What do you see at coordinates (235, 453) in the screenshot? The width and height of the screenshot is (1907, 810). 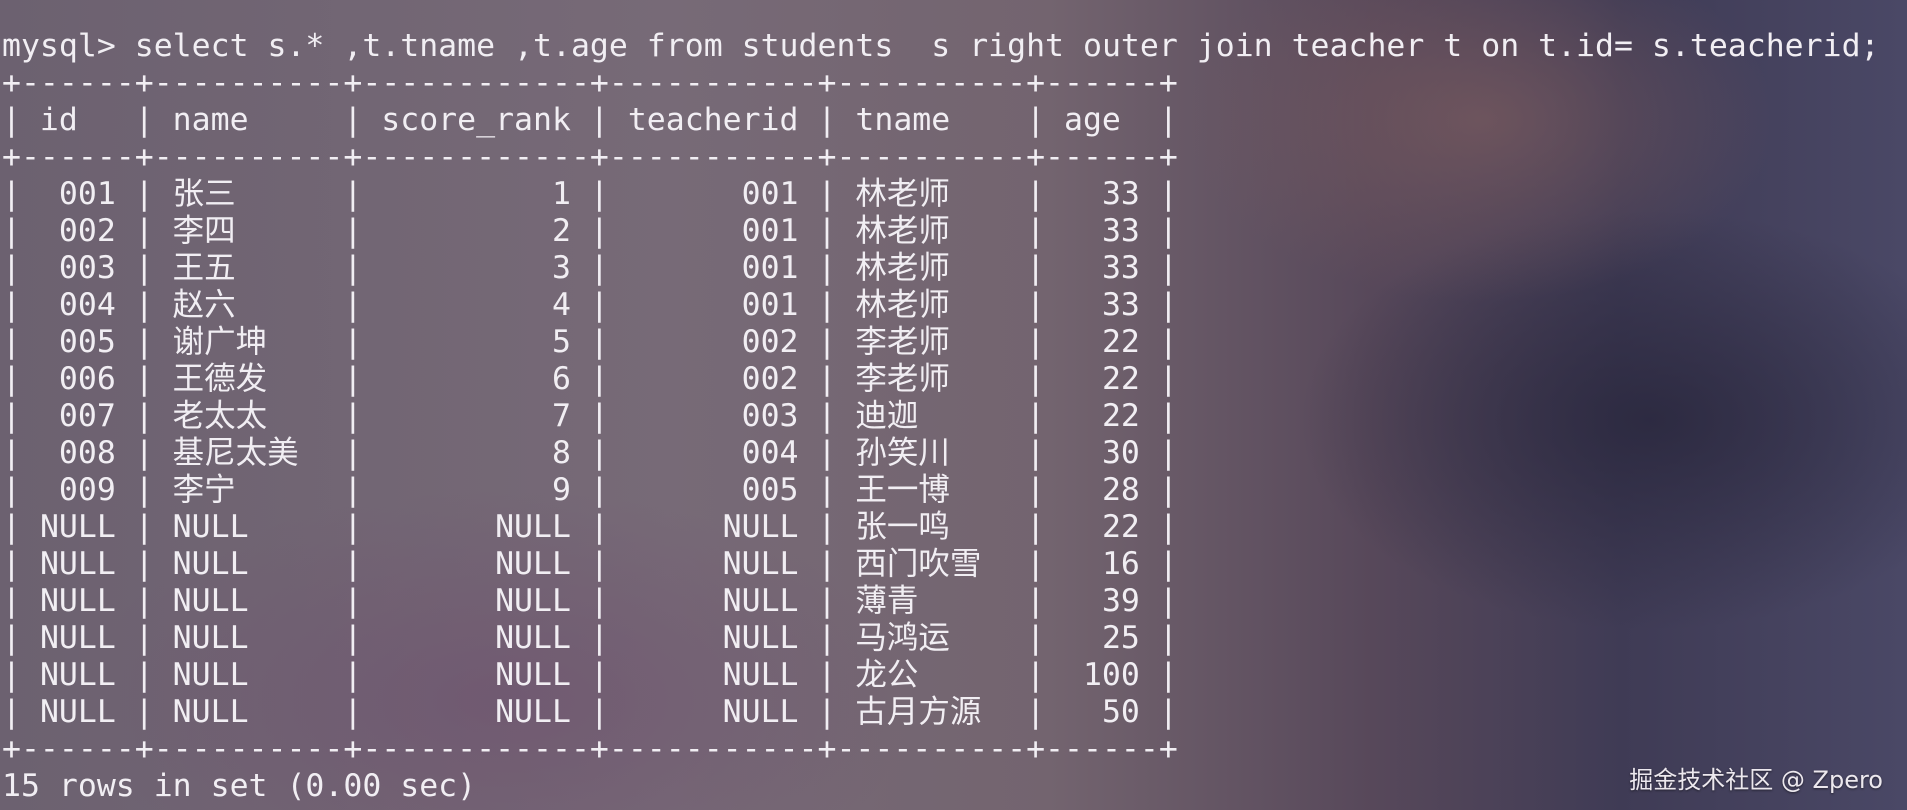 I see `table-cell: 基尼太美` at bounding box center [235, 453].